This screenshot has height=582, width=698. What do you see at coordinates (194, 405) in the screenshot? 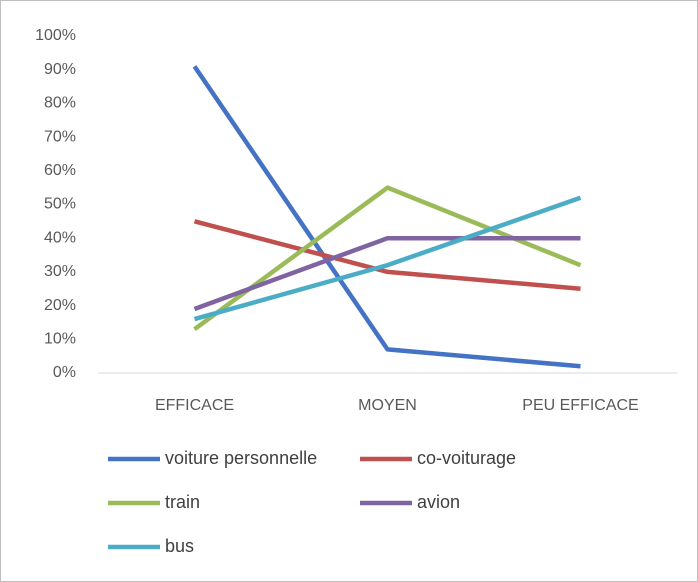
I see `x-tick-label: EFFICACE` at bounding box center [194, 405].